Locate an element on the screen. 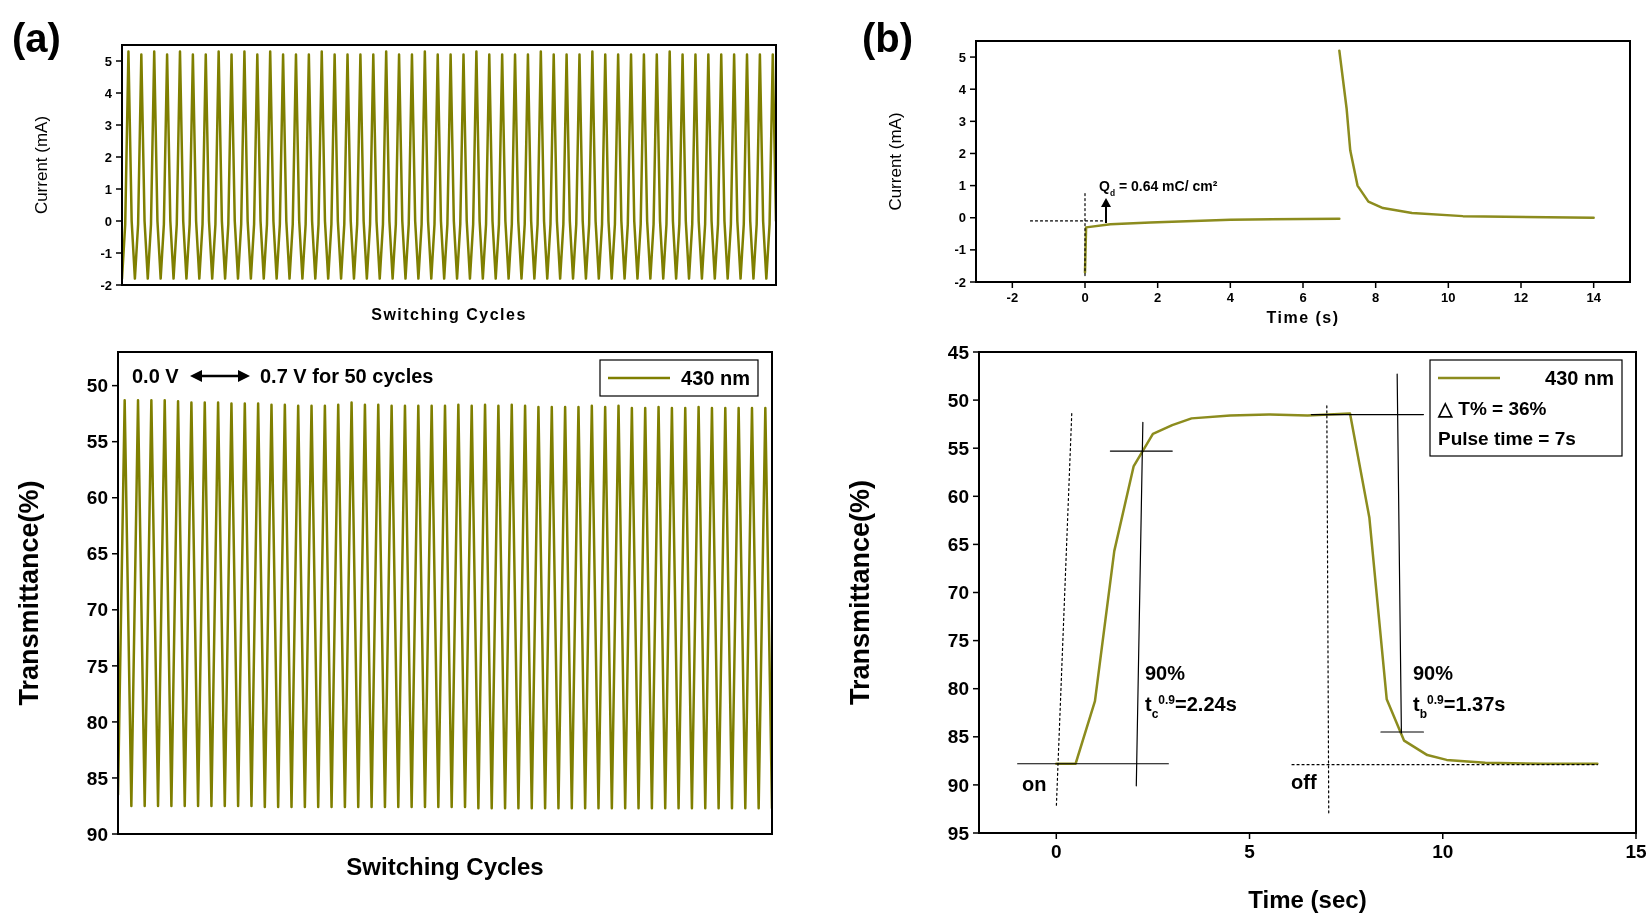  annotation: t$_{c}$$^{0.9}$=2.24s is located at coordinates (1191, 707).